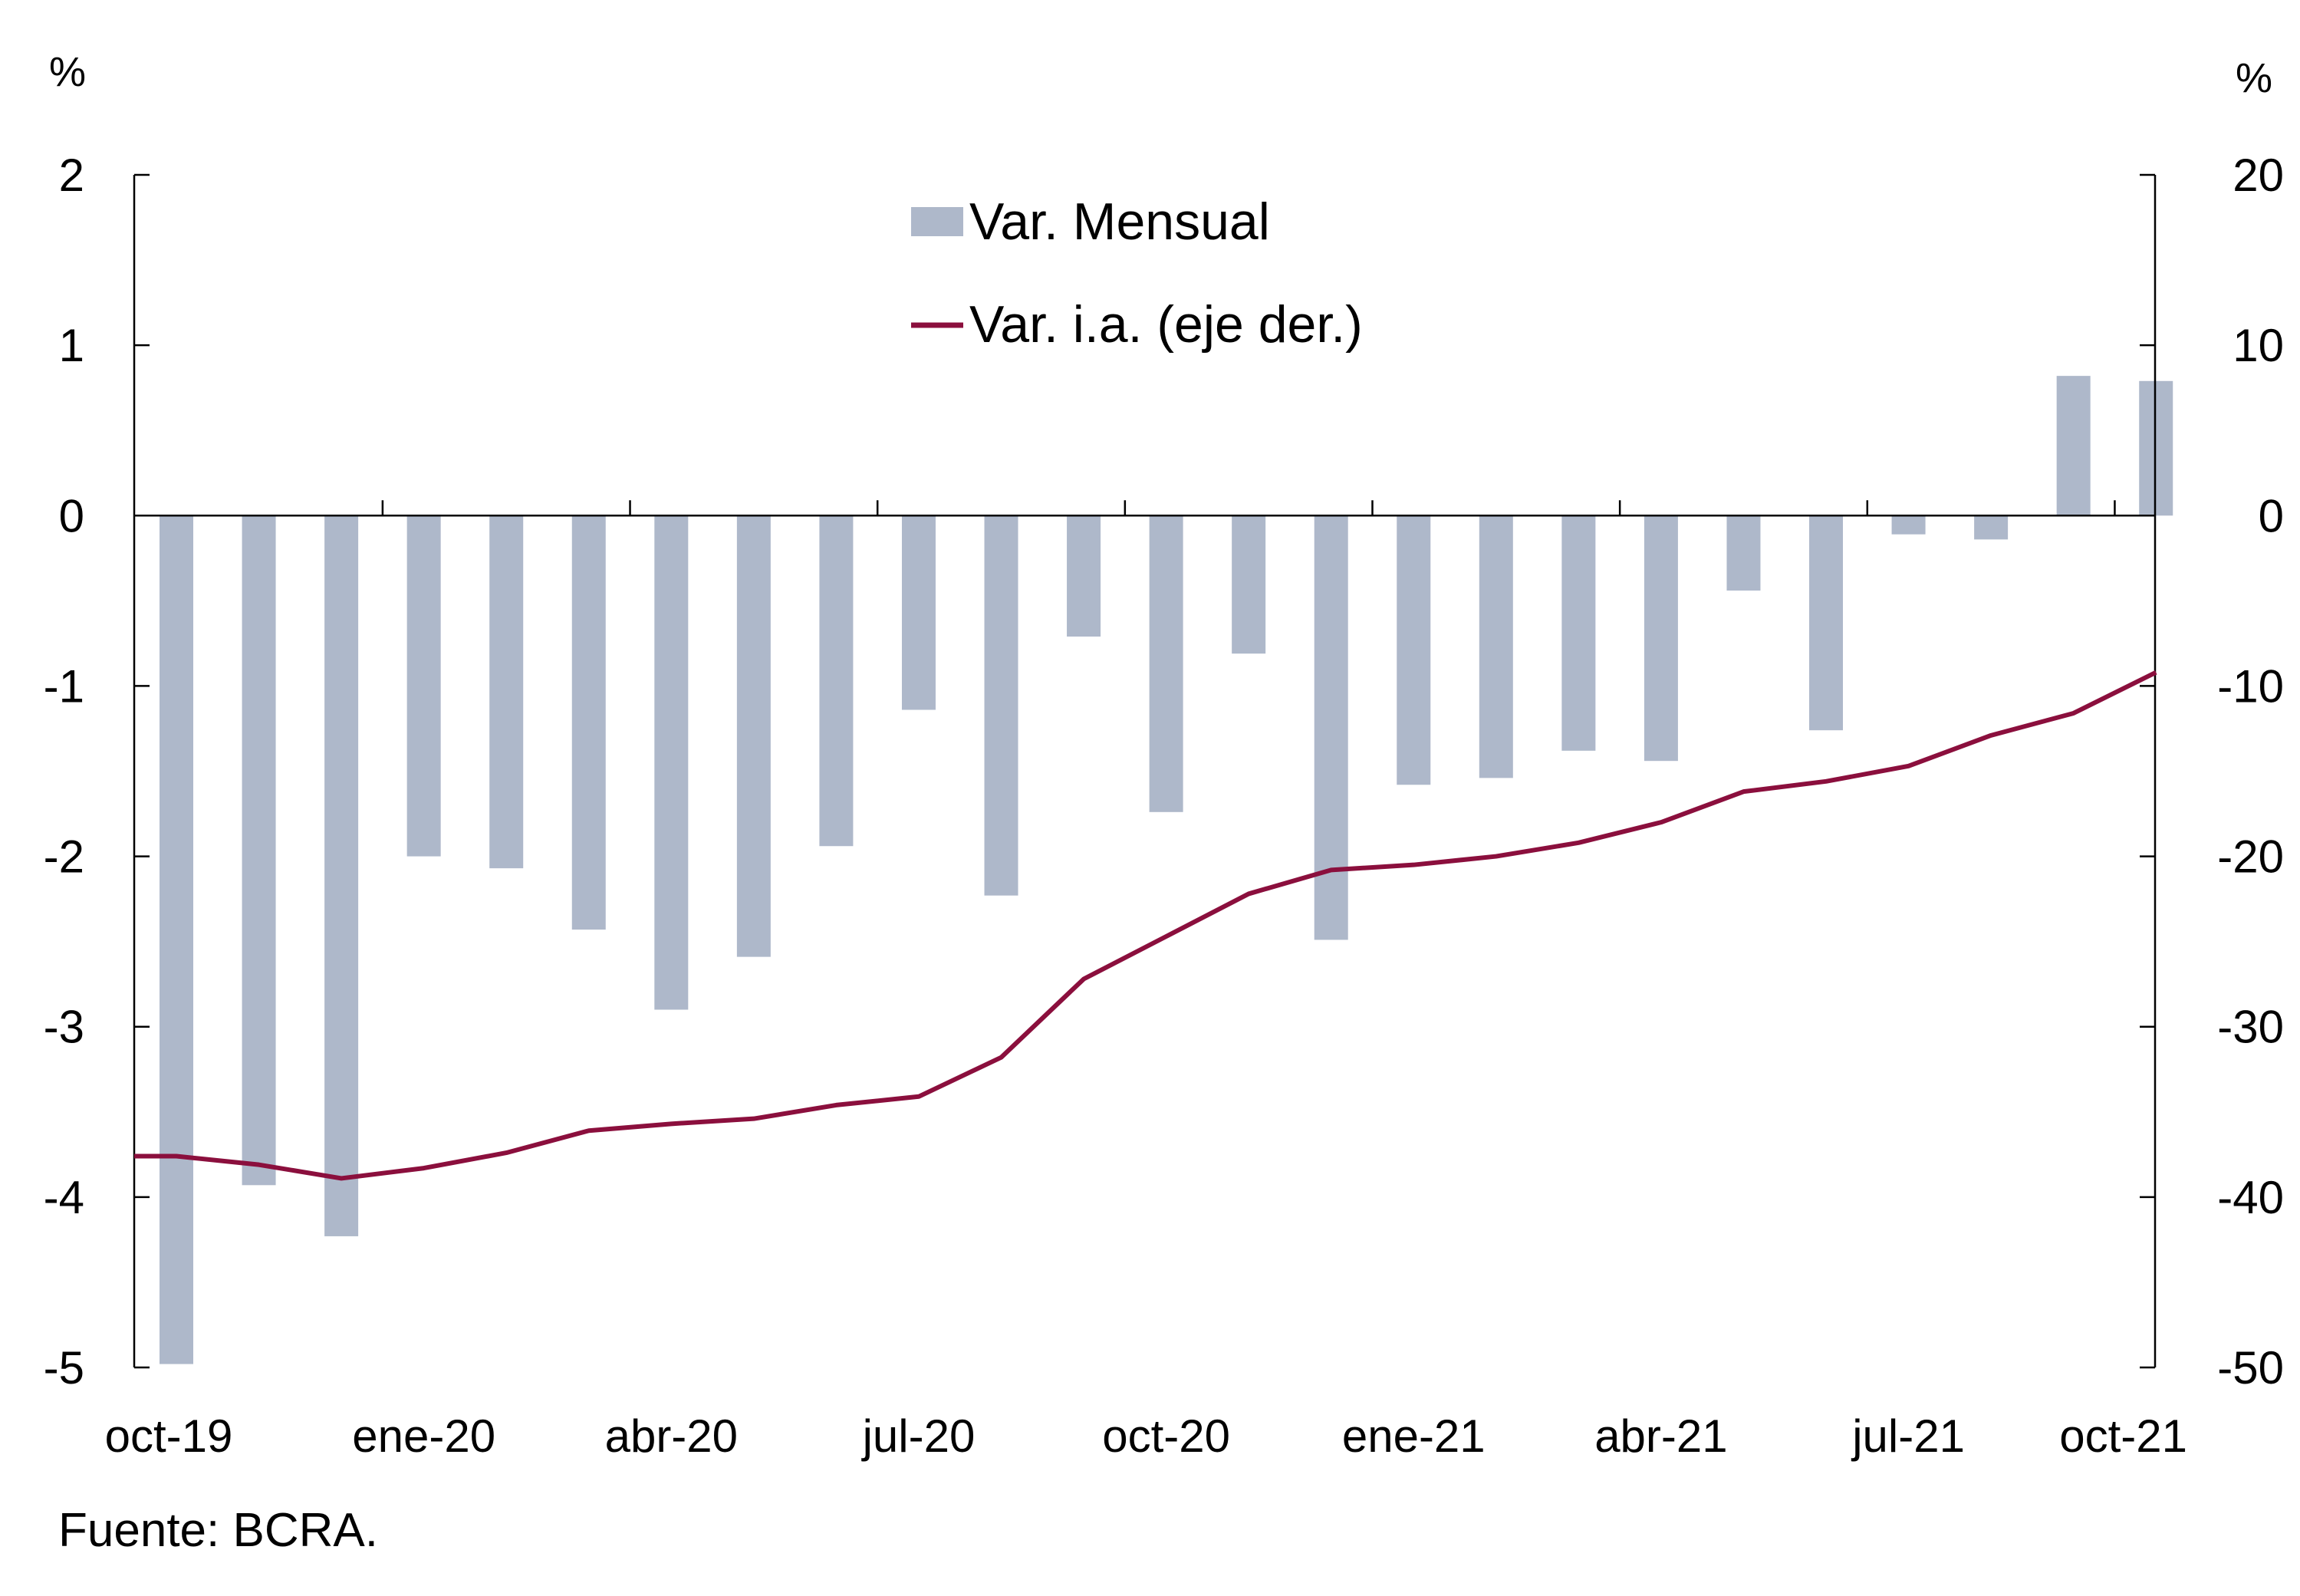 Image resolution: width=2300 pixels, height=1596 pixels. I want to click on source-note: Fuente: BCRA., so click(218, 1530).